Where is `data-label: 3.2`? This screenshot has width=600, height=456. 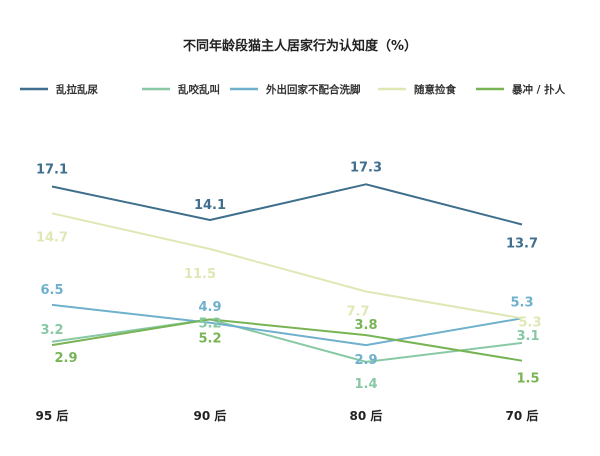
data-label: 3.2 is located at coordinates (51, 330).